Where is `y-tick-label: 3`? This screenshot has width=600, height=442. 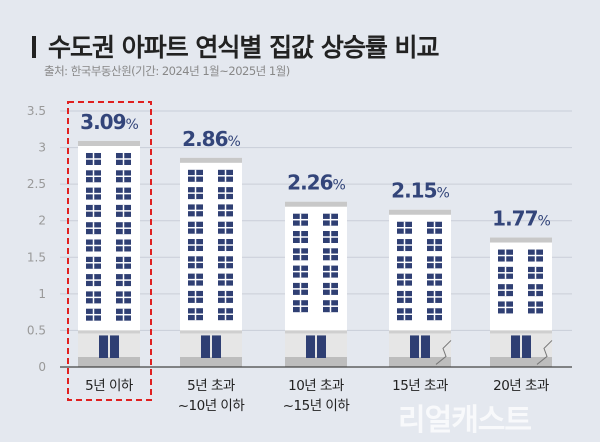 y-tick-label: 3 is located at coordinates (42, 148).